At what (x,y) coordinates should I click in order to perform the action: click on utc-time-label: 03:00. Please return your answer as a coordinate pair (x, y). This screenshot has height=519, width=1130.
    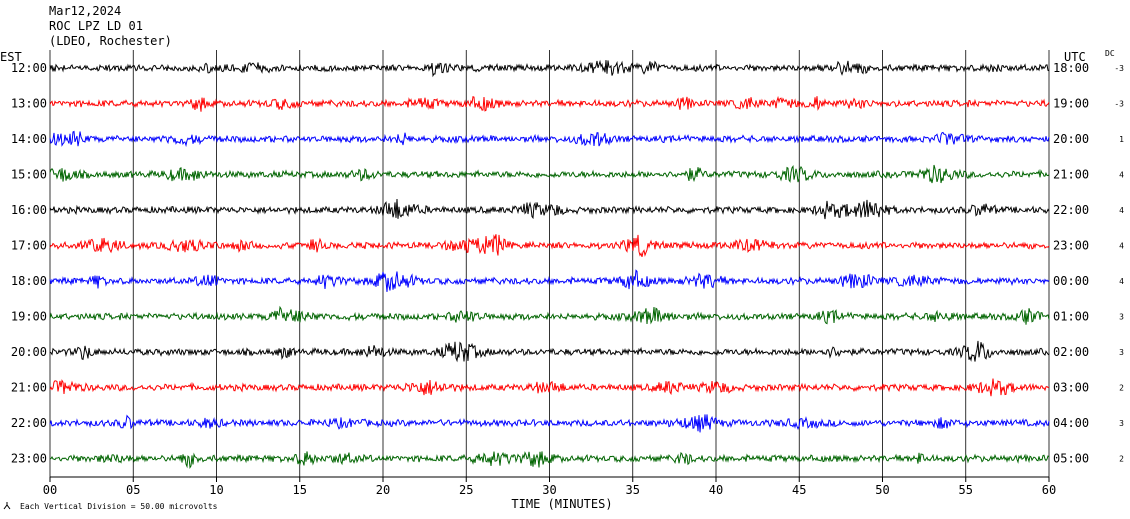
    Looking at the image, I should click on (1071, 388).